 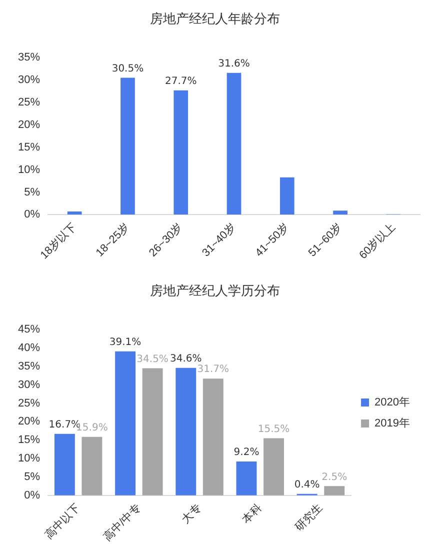 I want to click on data-label: 30.5%, so click(x=128, y=68).